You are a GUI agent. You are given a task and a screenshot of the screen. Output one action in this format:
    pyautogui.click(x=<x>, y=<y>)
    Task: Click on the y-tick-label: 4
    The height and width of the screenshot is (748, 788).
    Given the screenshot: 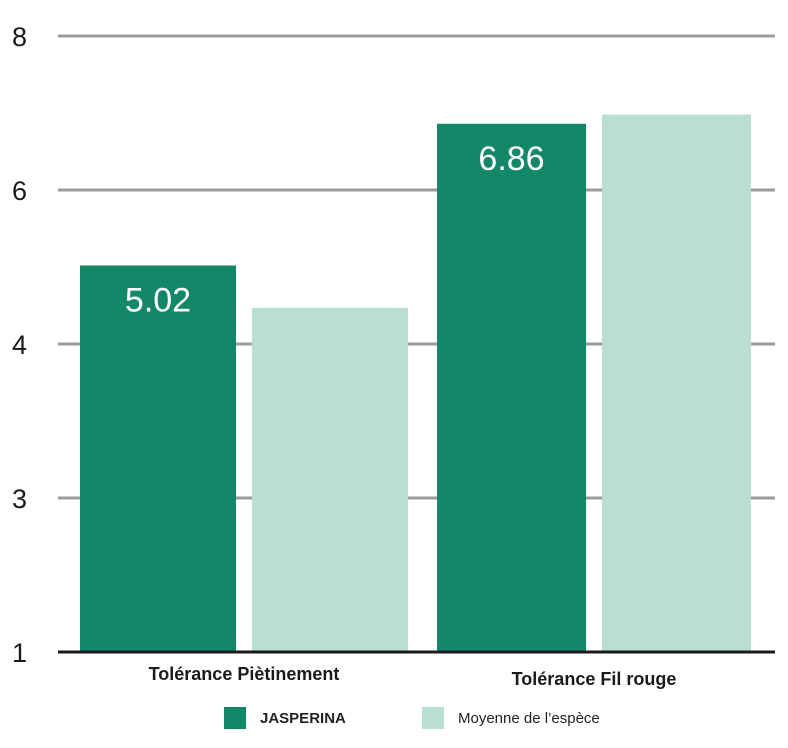 What is the action you would take?
    pyautogui.click(x=19, y=345)
    